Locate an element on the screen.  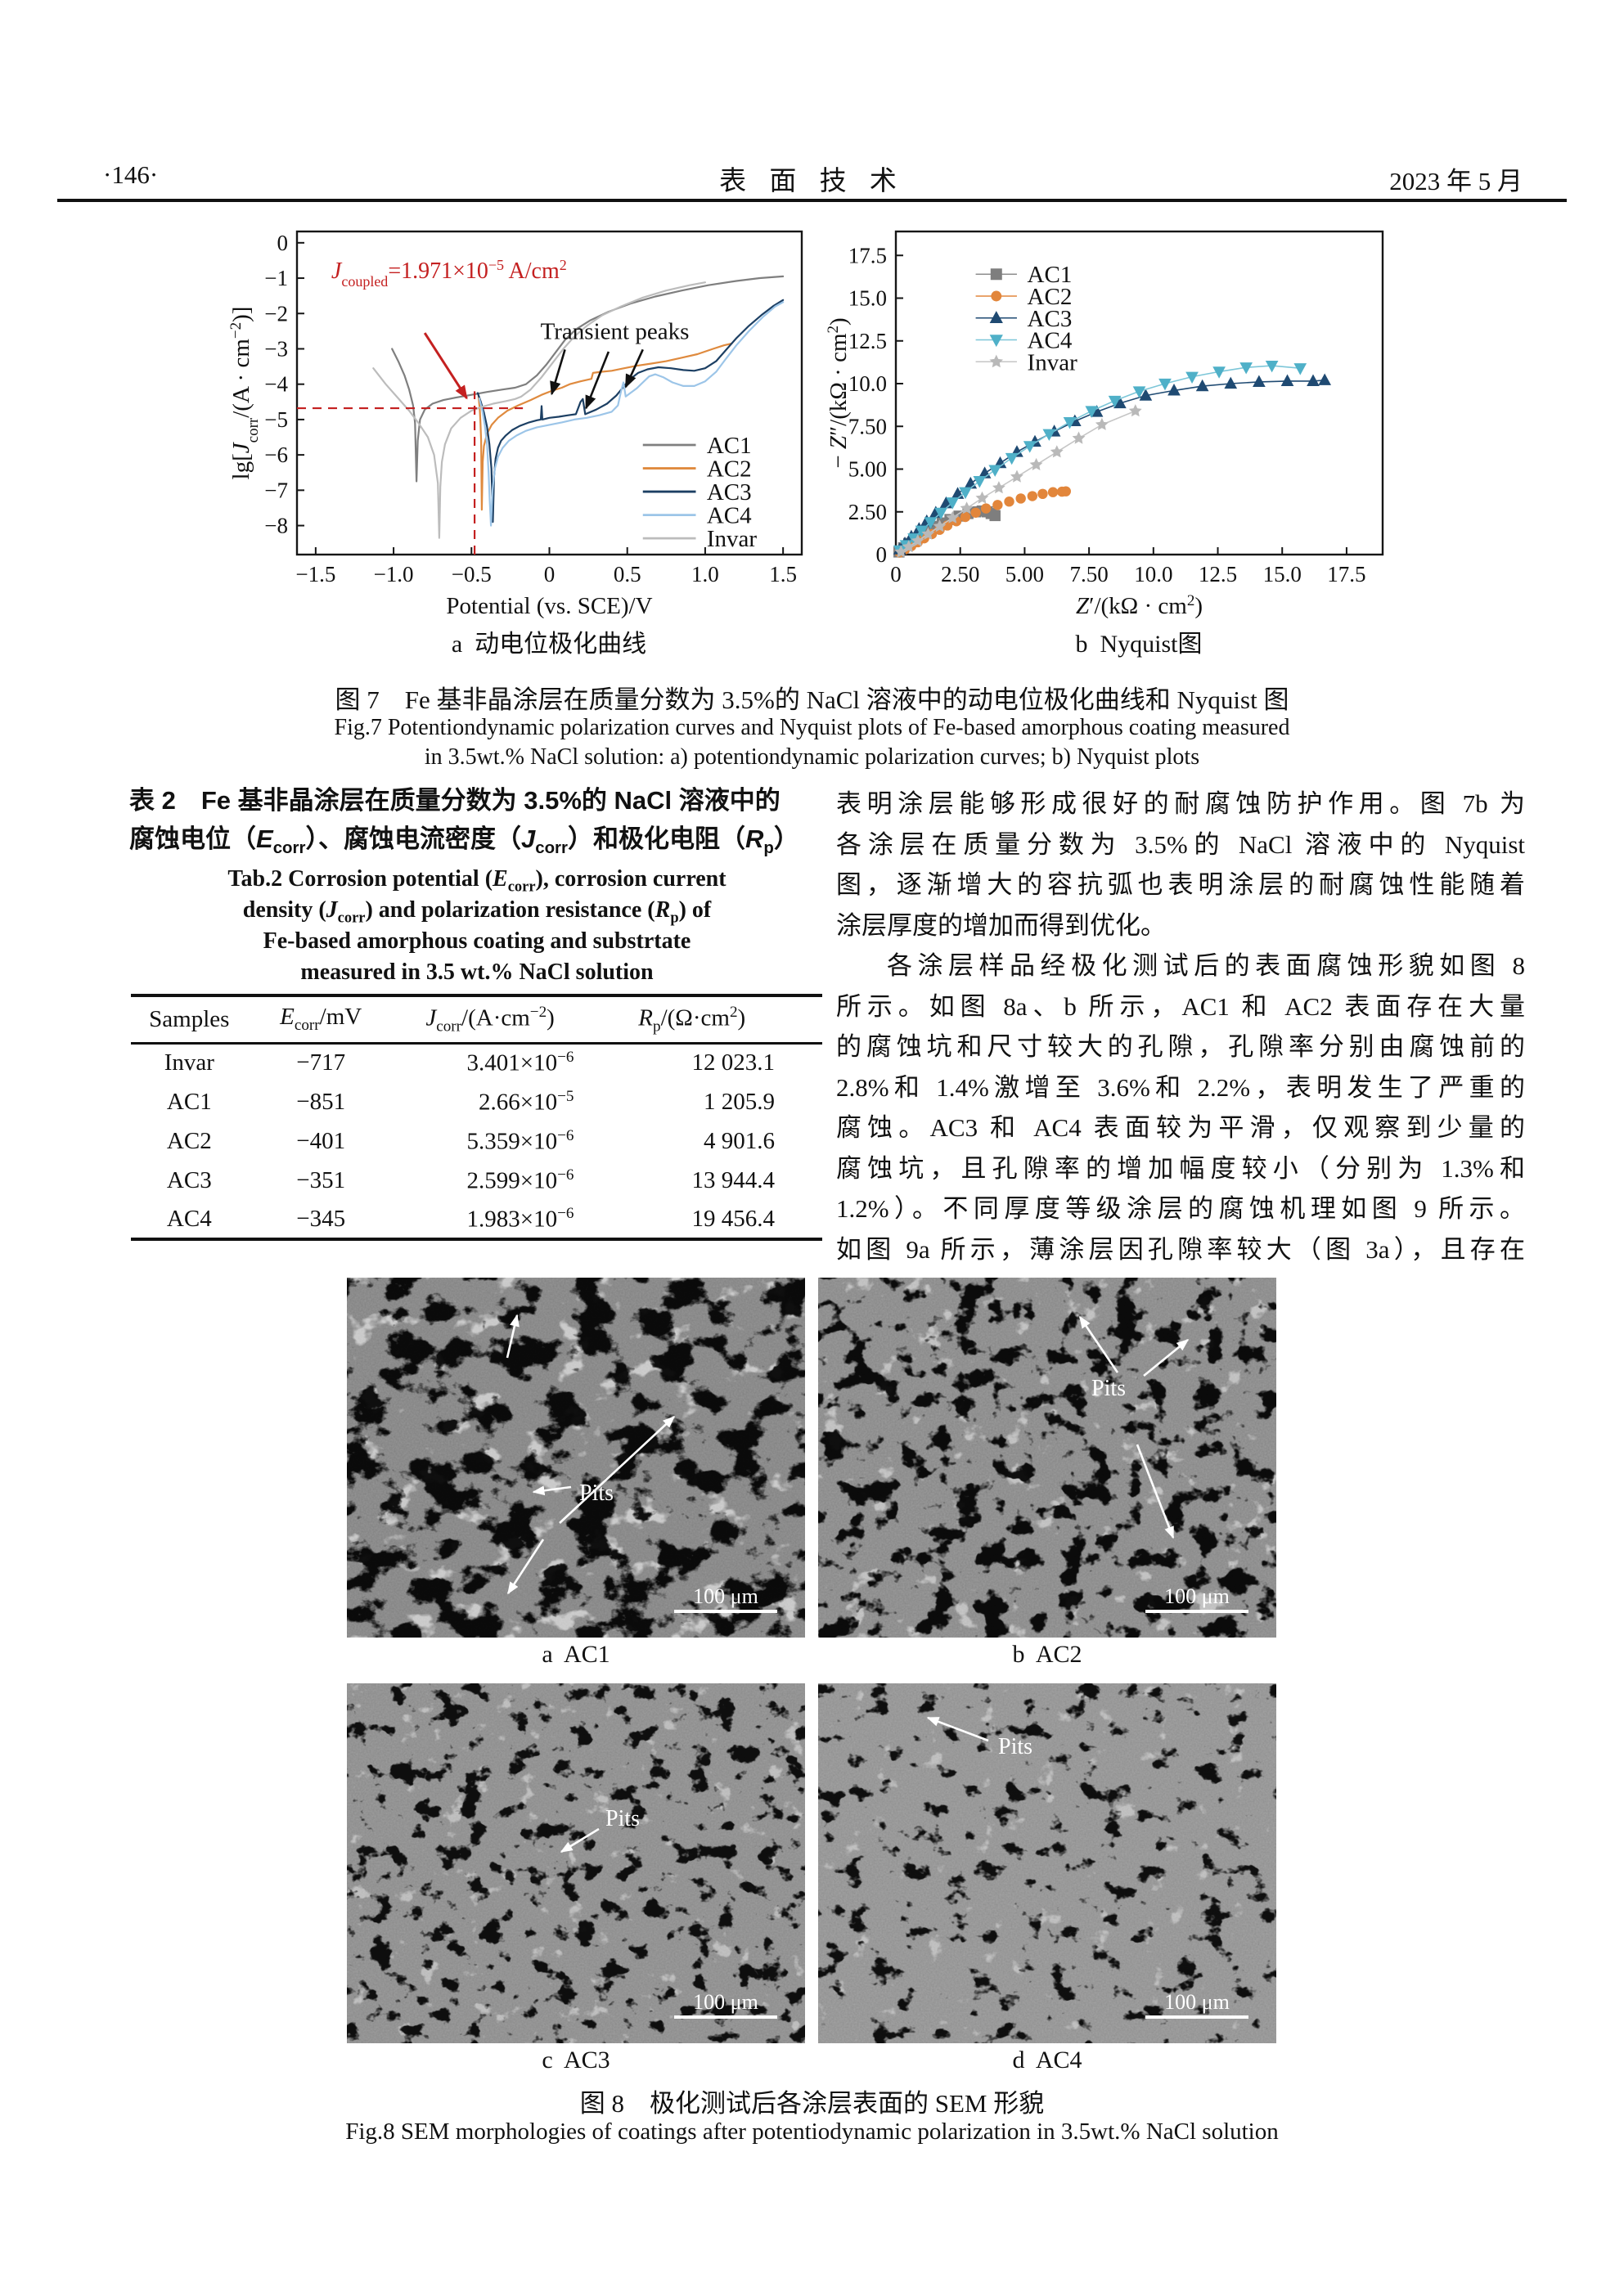
svg-text: Transient peaks is located at coordinates (615, 331).